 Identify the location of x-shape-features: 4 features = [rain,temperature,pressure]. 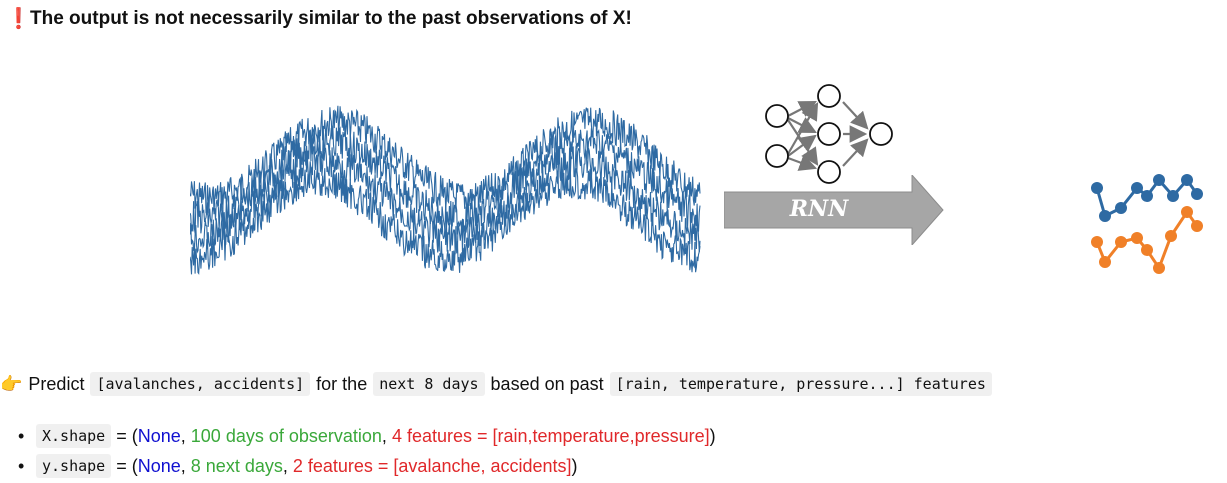
(550, 435).